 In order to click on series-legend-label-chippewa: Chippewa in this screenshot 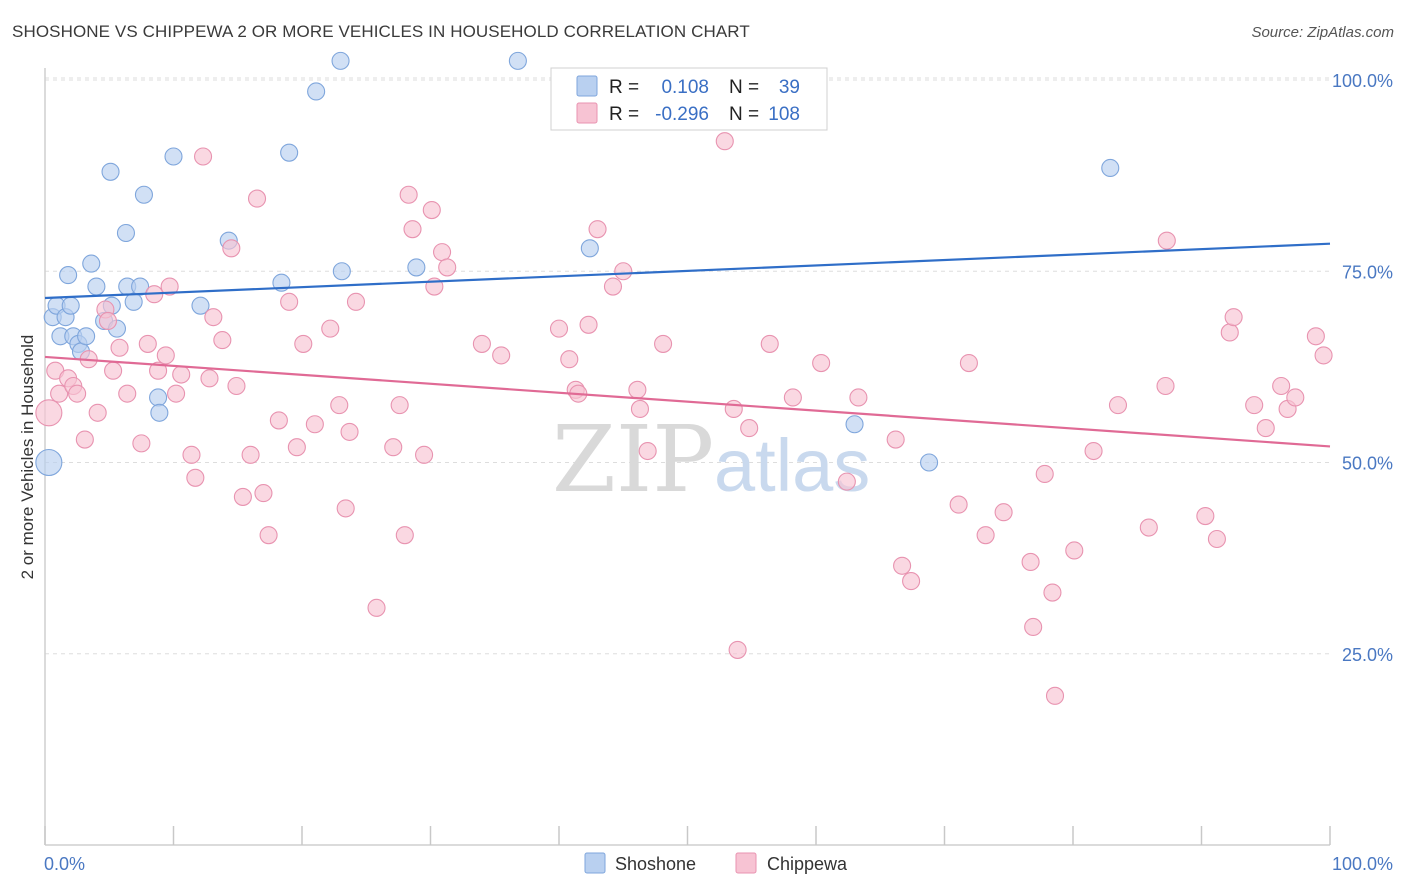, I will do `click(807, 864)`.